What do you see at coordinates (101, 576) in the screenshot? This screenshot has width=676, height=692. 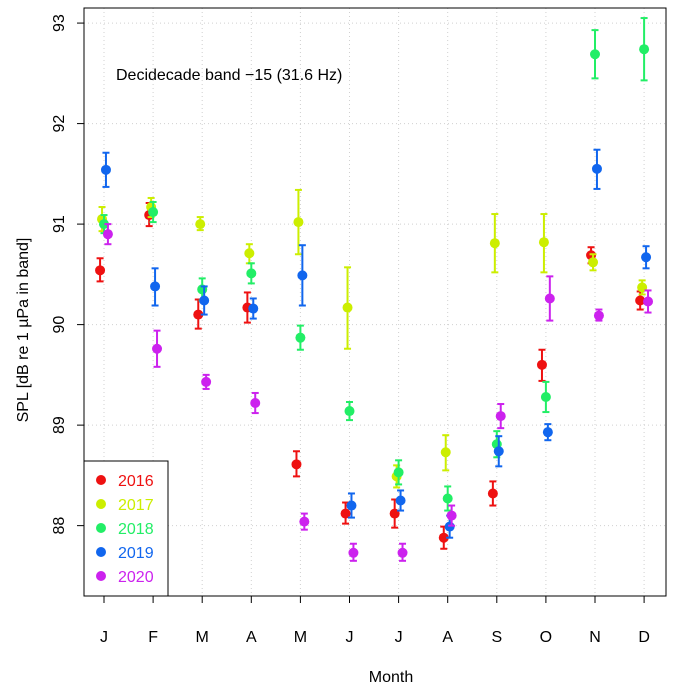 I see `legend-marker-2020` at bounding box center [101, 576].